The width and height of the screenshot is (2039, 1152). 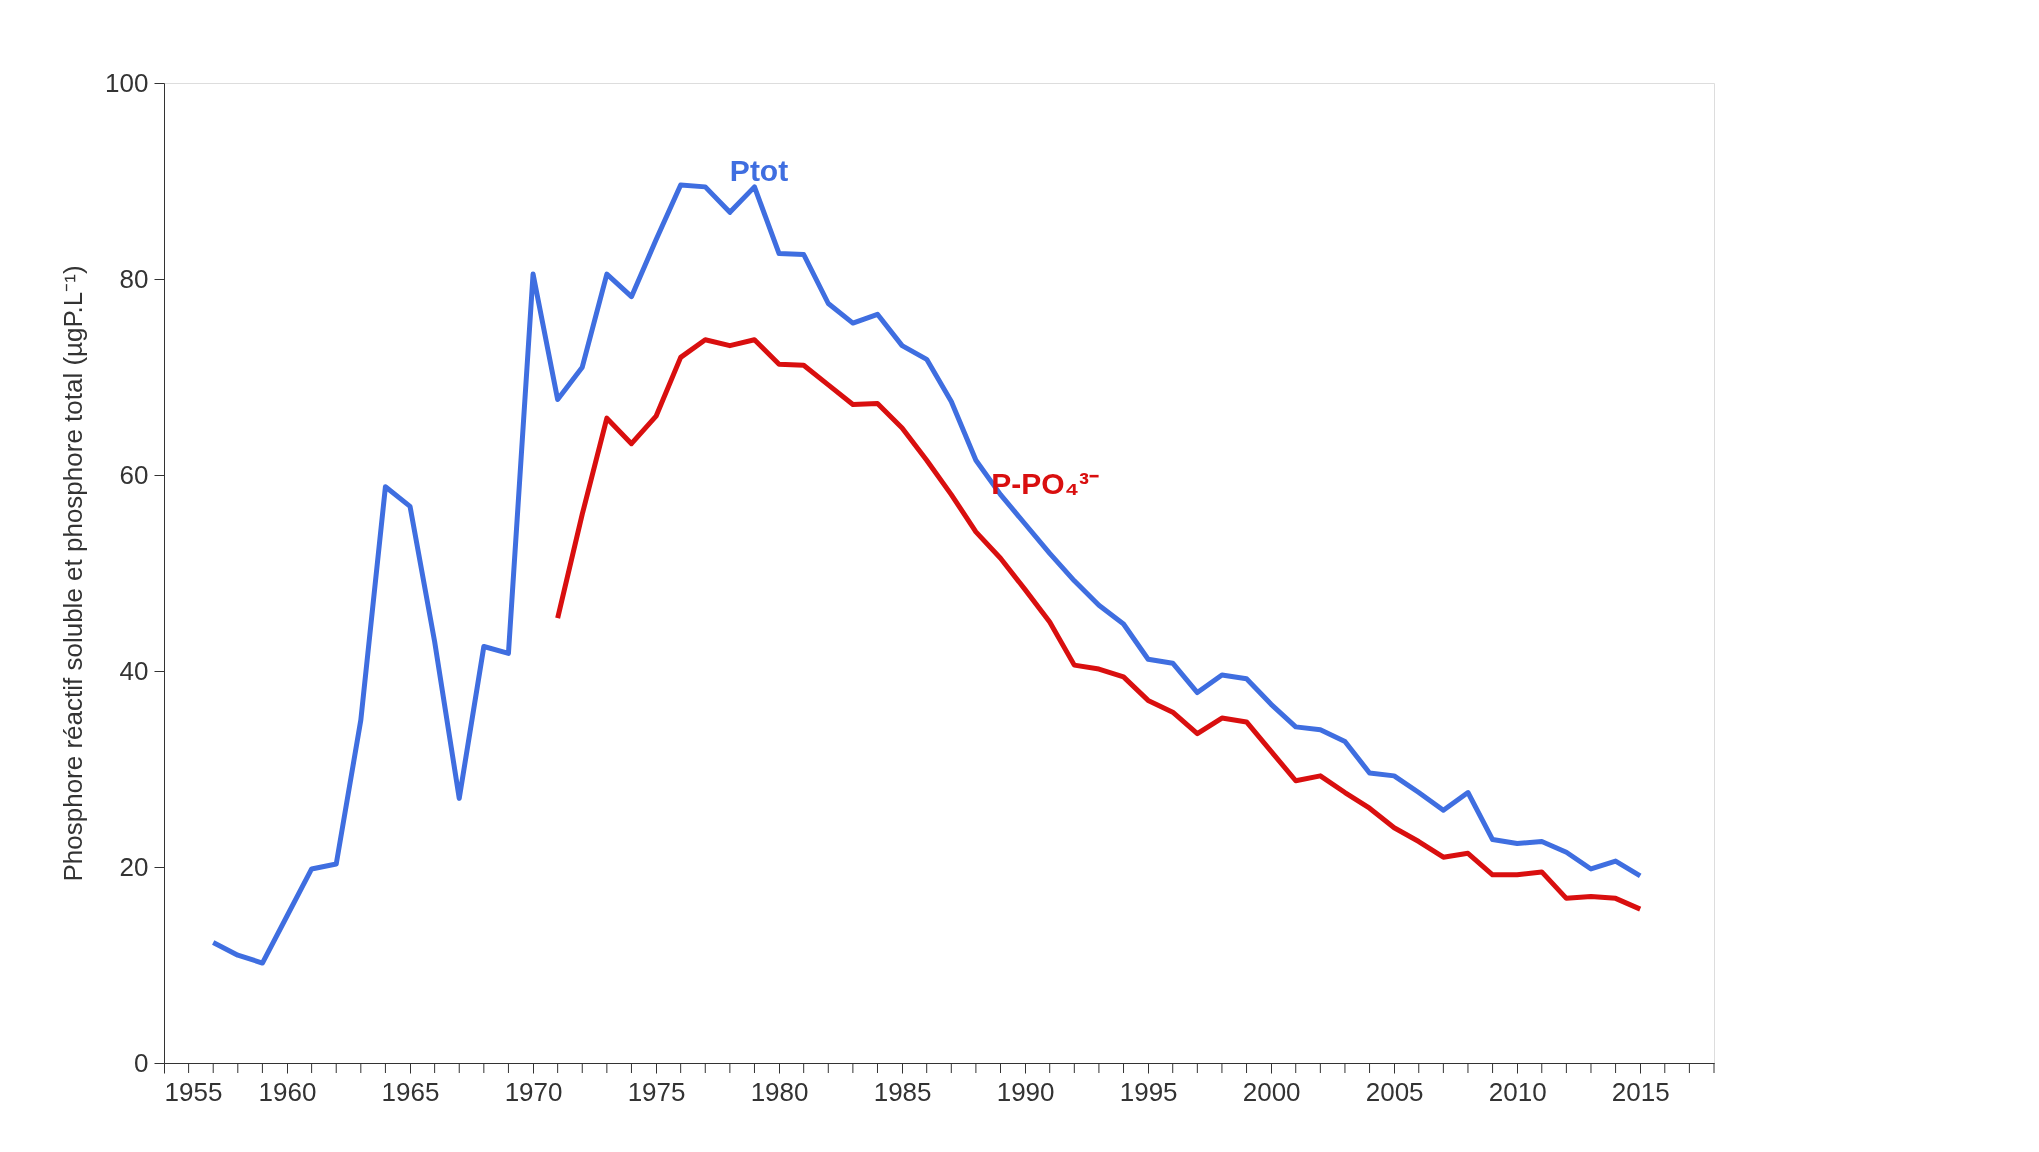 What do you see at coordinates (1640, 1091) in the screenshot?
I see `x-tick-label: 2015` at bounding box center [1640, 1091].